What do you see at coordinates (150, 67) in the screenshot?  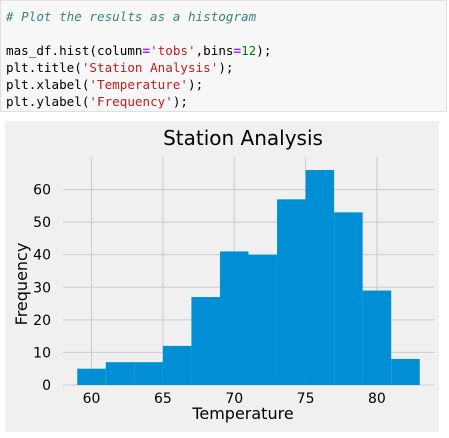 I see `code-string: 'Station Analysis'` at bounding box center [150, 67].